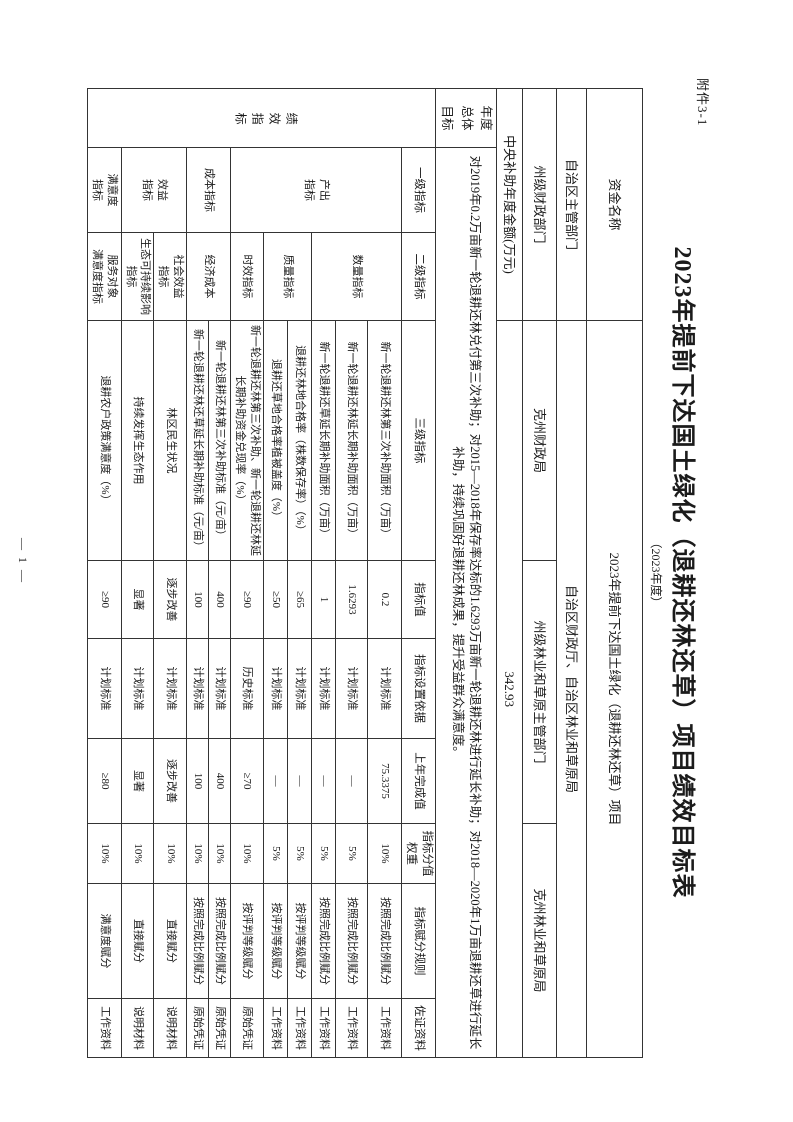  Describe the element at coordinates (323, 440) in the screenshot. I see `indicator-name-cell: 新一轮退耕还草延长期补助面积（万亩）` at that location.